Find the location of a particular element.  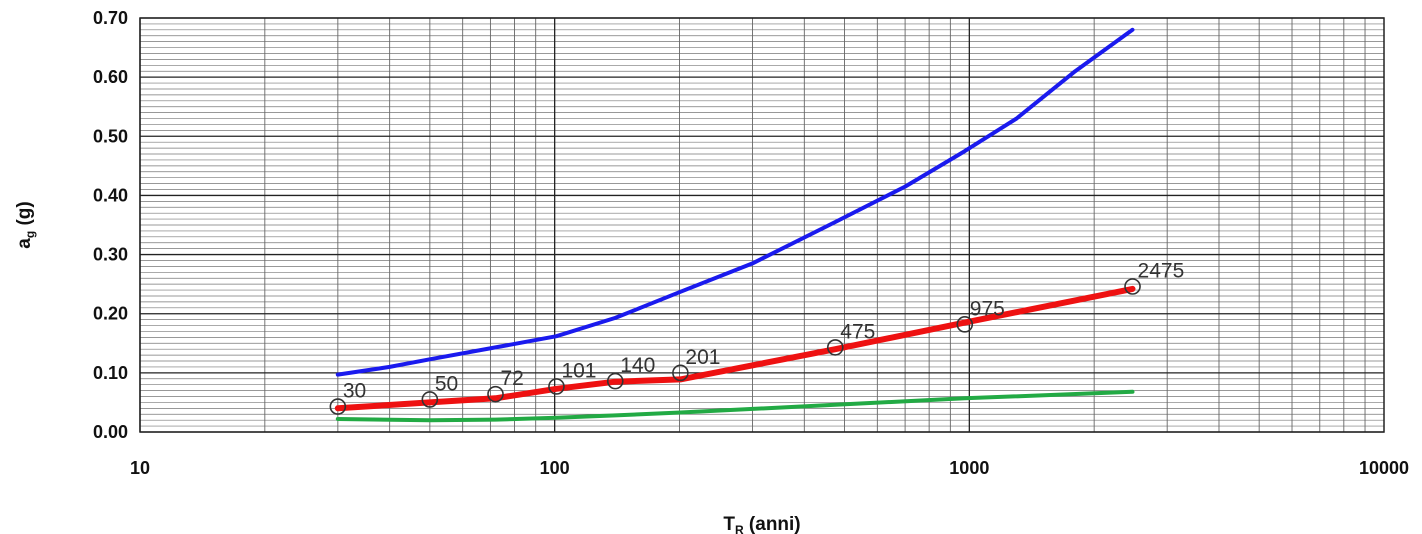

y-tick-labels: 0.00 0.10 0.20 0.30 0.40 0.50 0.60 0.70 is located at coordinates (110, 225).